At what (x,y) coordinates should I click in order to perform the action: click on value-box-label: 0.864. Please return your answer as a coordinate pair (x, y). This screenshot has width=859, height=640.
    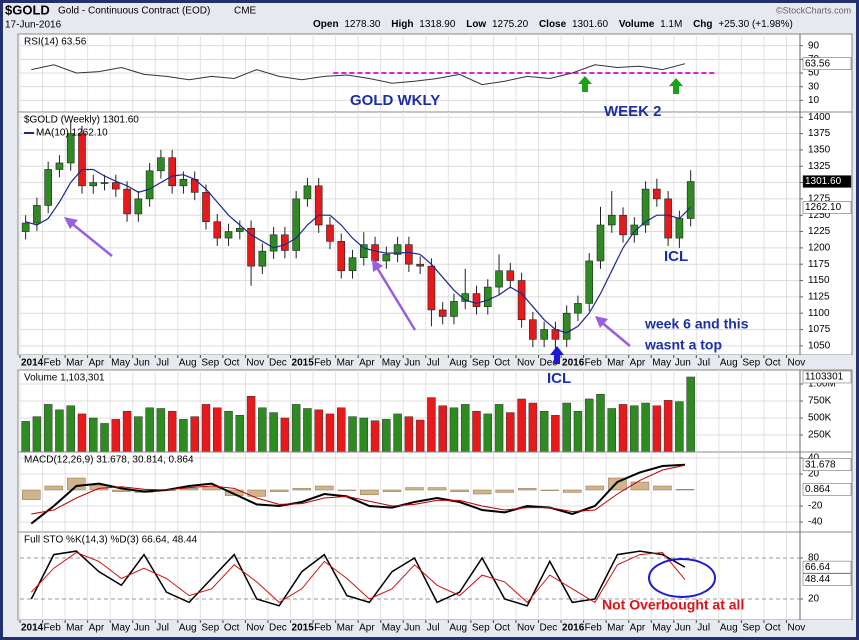
    Looking at the image, I should click on (817, 489).